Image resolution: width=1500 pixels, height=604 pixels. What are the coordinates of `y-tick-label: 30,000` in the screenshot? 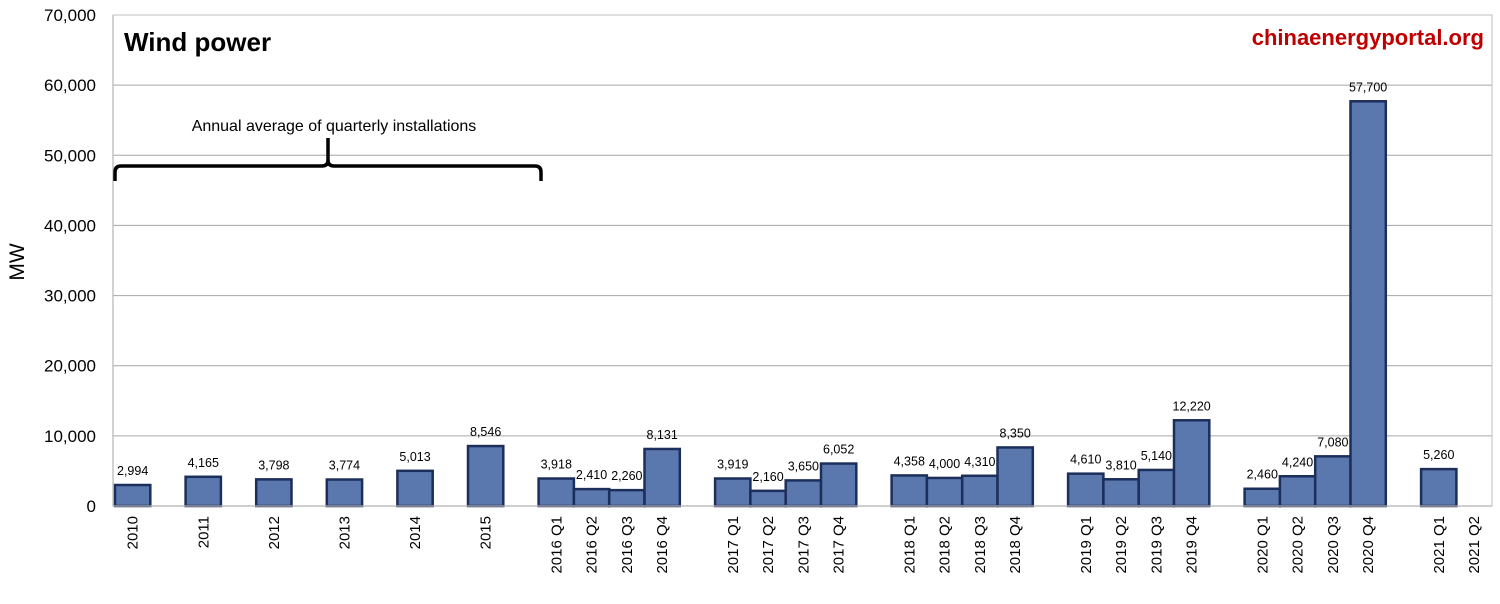 It's located at (70, 296).